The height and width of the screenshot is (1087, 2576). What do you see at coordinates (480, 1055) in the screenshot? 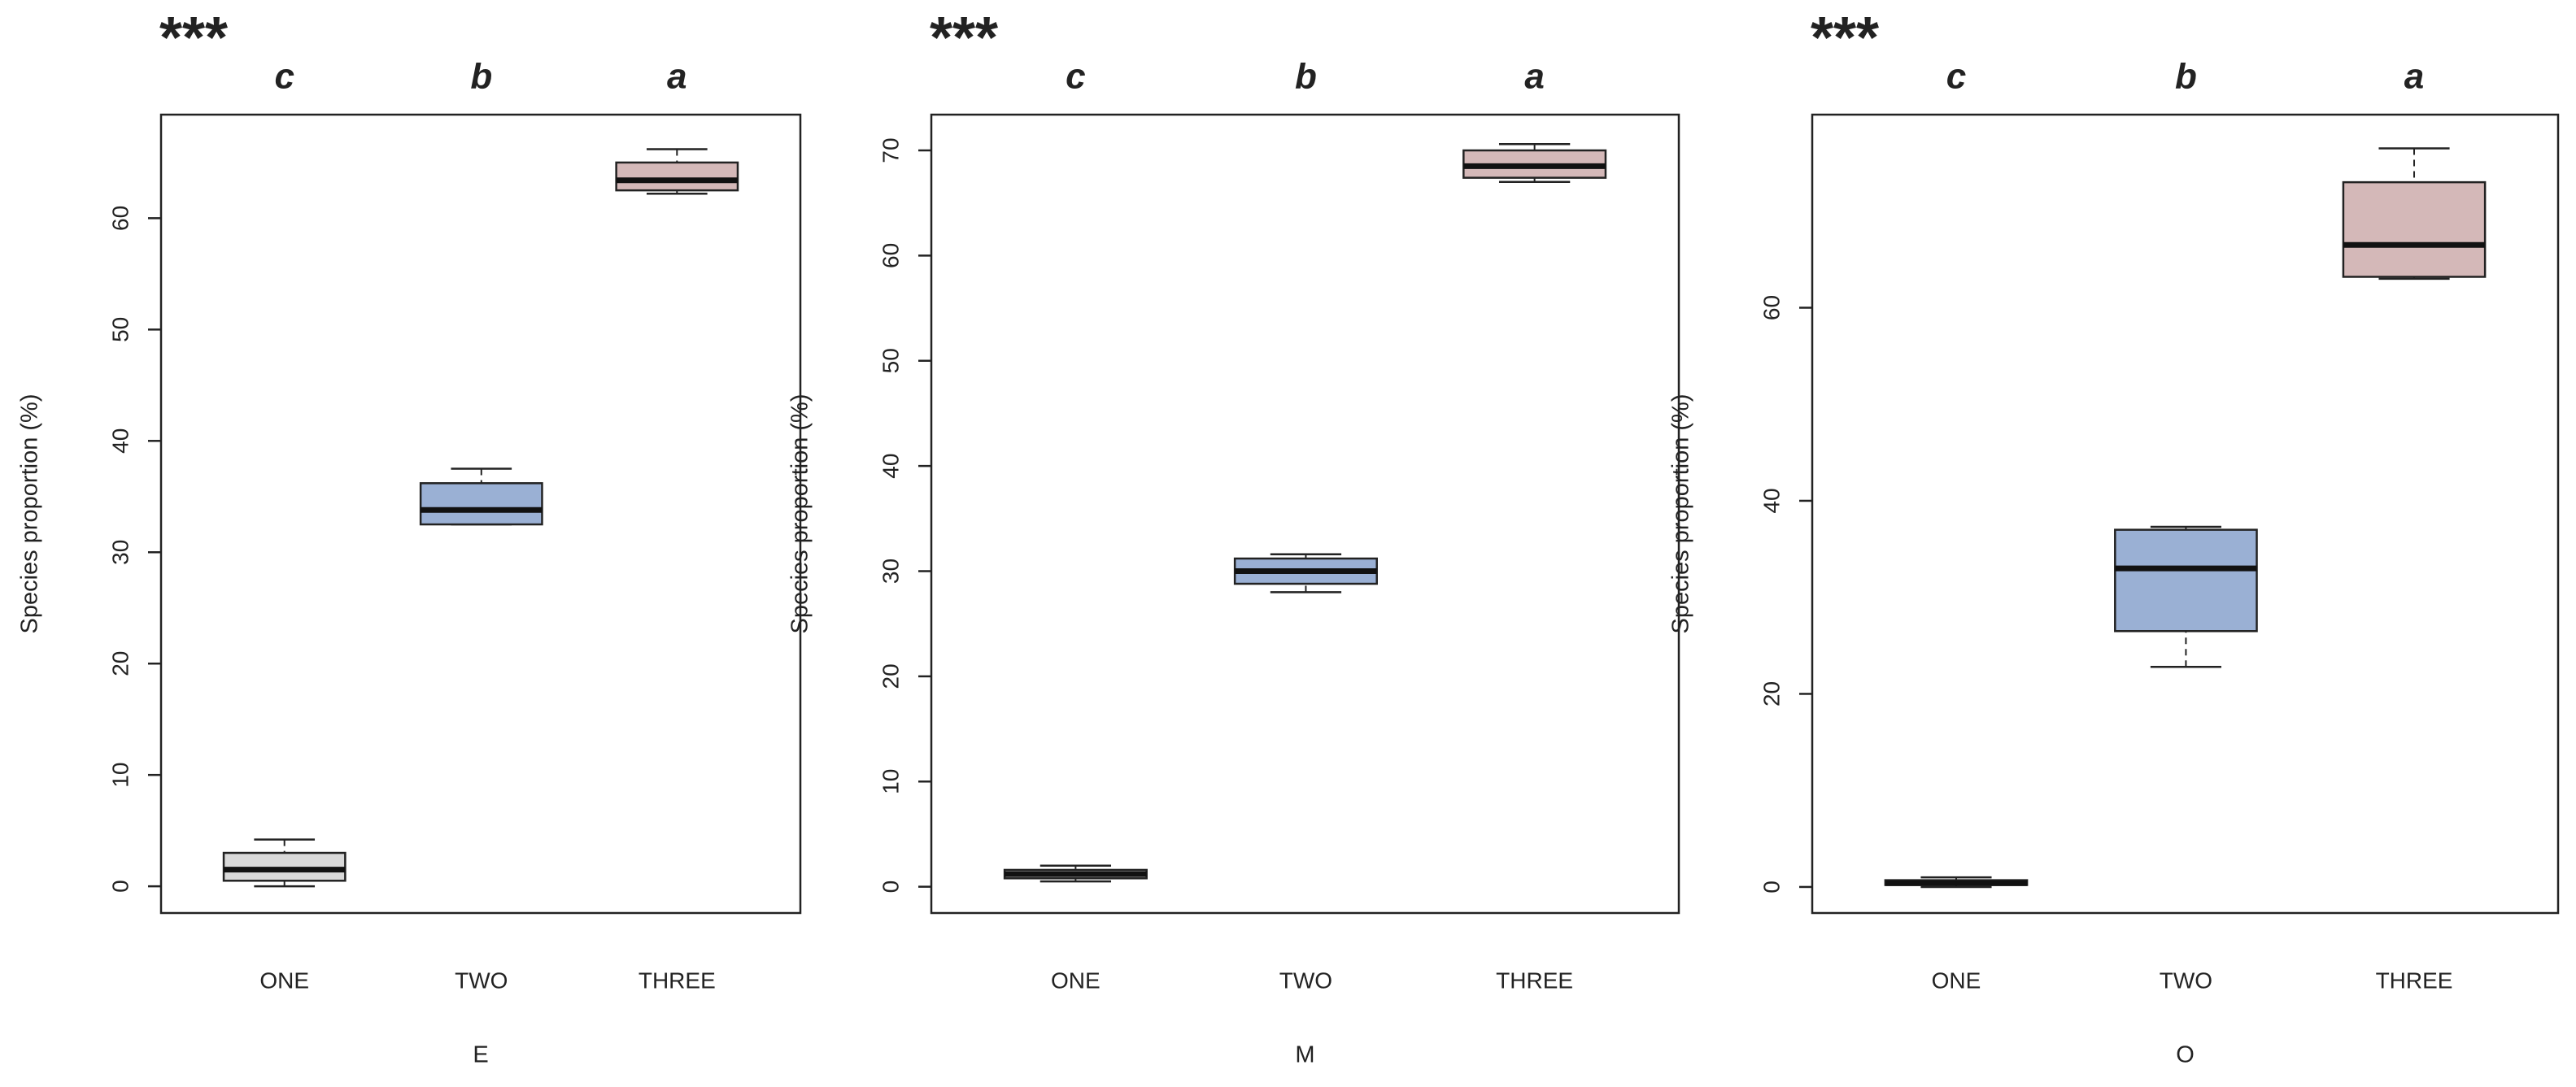
I see `x-axis-label: E` at bounding box center [480, 1055].